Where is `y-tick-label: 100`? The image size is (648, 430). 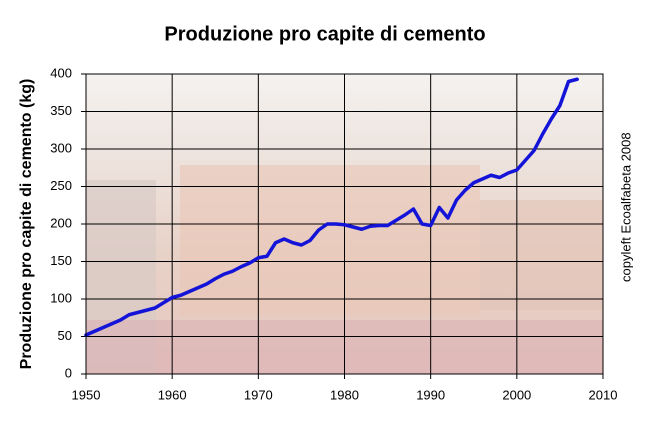
y-tick-label: 100 is located at coordinates (61, 297).